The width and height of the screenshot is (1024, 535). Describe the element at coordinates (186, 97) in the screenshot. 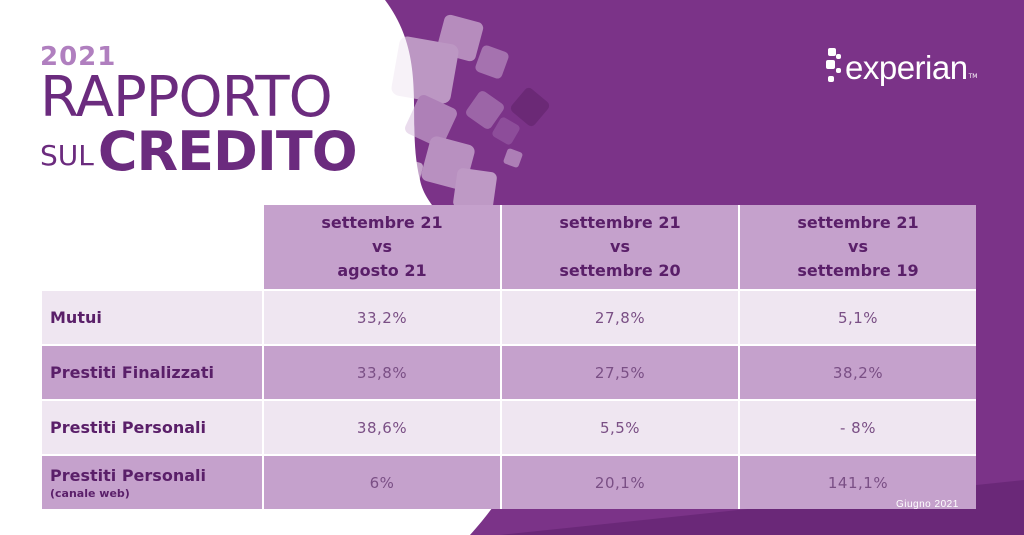

I see `report-title-line1: RAPPORTO` at that location.